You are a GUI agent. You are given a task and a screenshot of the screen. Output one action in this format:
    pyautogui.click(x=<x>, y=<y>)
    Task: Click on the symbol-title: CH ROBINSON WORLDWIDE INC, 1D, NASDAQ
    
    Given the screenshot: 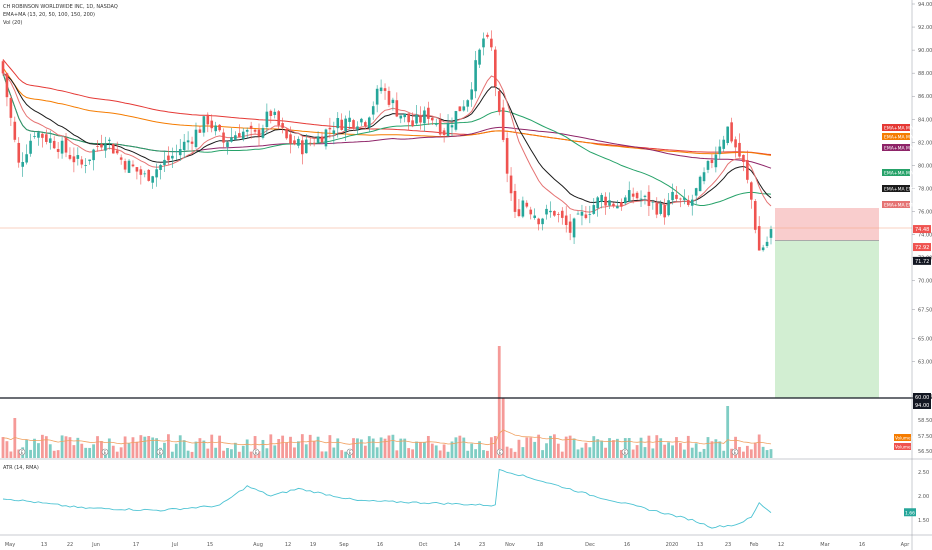 What is the action you would take?
    pyautogui.click(x=60, y=7)
    